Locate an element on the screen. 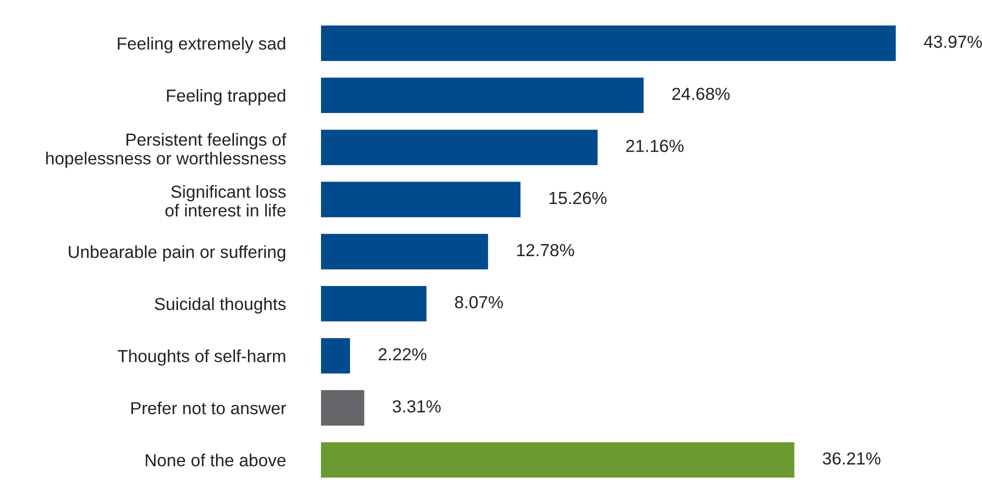 The image size is (982, 486). data-label: 15.26% is located at coordinates (578, 198).